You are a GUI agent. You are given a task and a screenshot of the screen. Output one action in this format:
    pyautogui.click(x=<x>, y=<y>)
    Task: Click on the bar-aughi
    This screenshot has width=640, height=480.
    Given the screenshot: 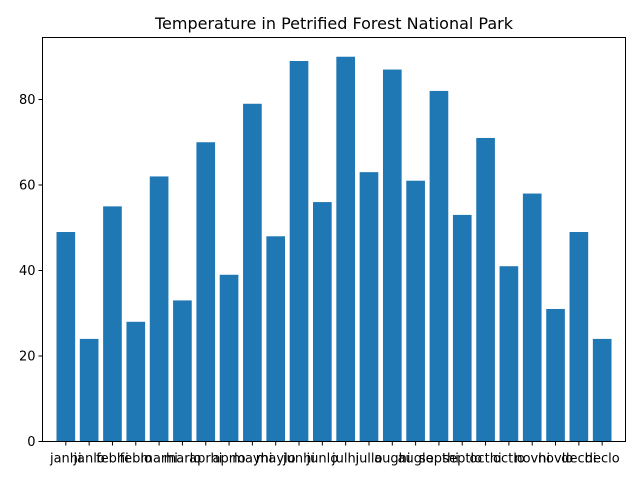 What is the action you would take?
    pyautogui.click(x=392, y=255)
    